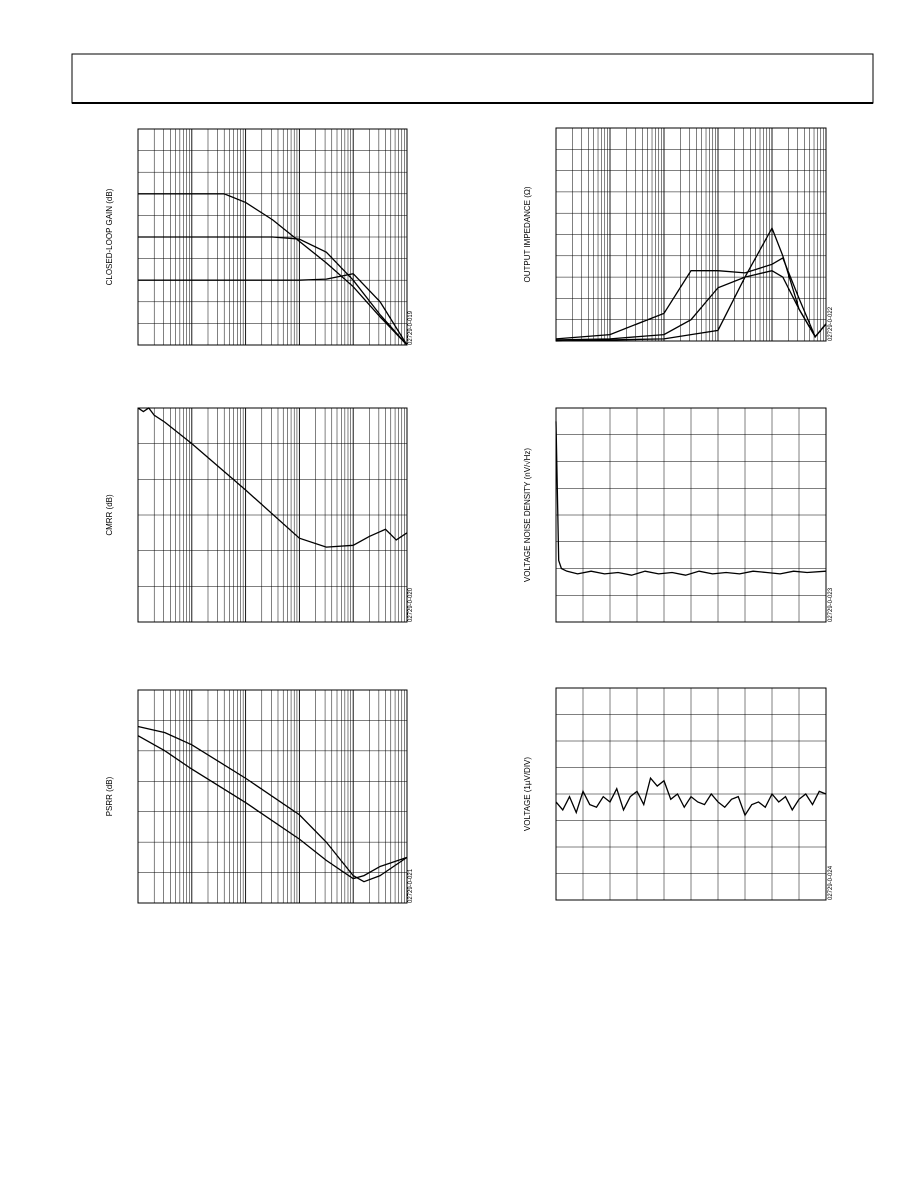 Image resolution: width=918 pixels, height=1188 pixels. Describe the element at coordinates (472, 78) in the screenshot. I see `header-box` at that location.